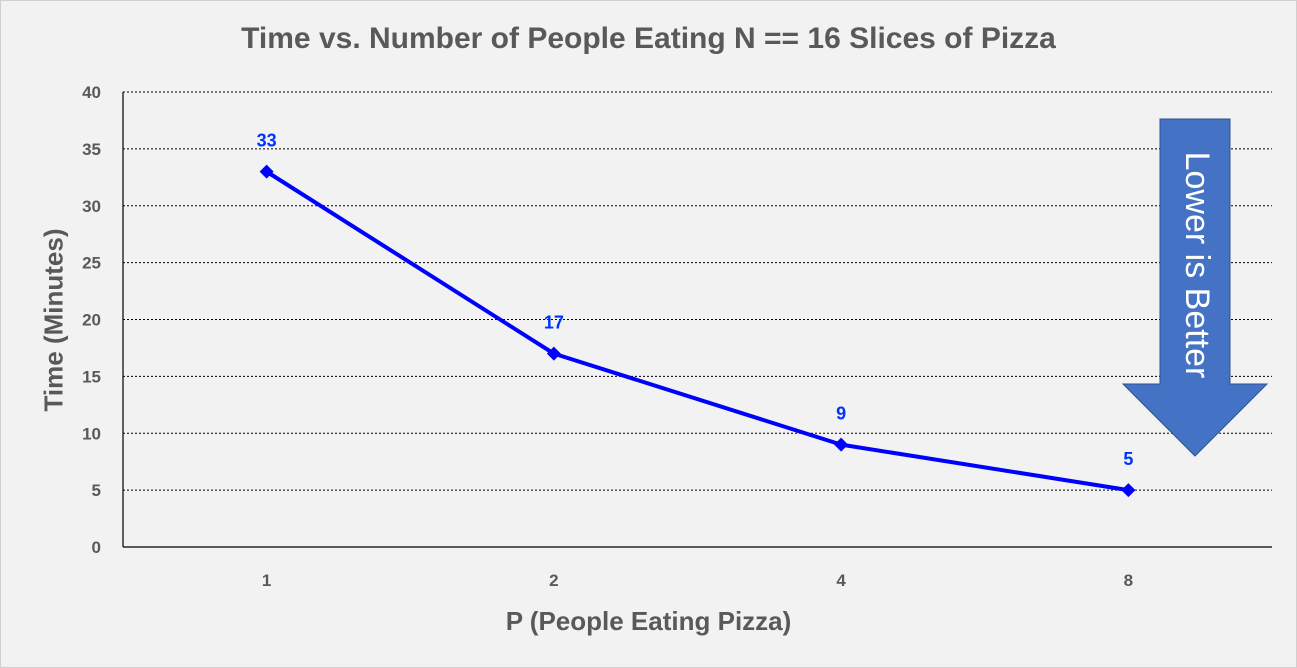 This screenshot has height=668, width=1297. What do you see at coordinates (553, 580) in the screenshot?
I see `x-tick-label: 2` at bounding box center [553, 580].